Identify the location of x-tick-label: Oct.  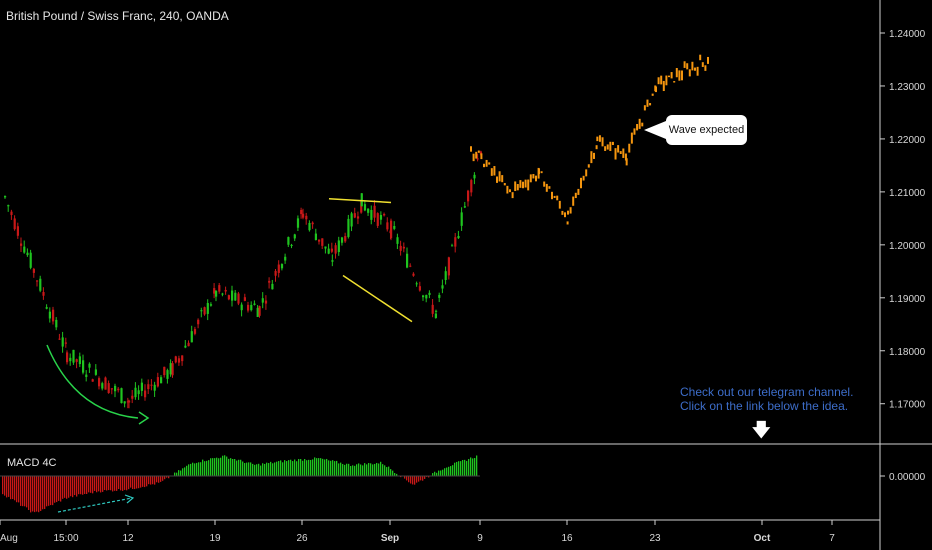
(762, 538).